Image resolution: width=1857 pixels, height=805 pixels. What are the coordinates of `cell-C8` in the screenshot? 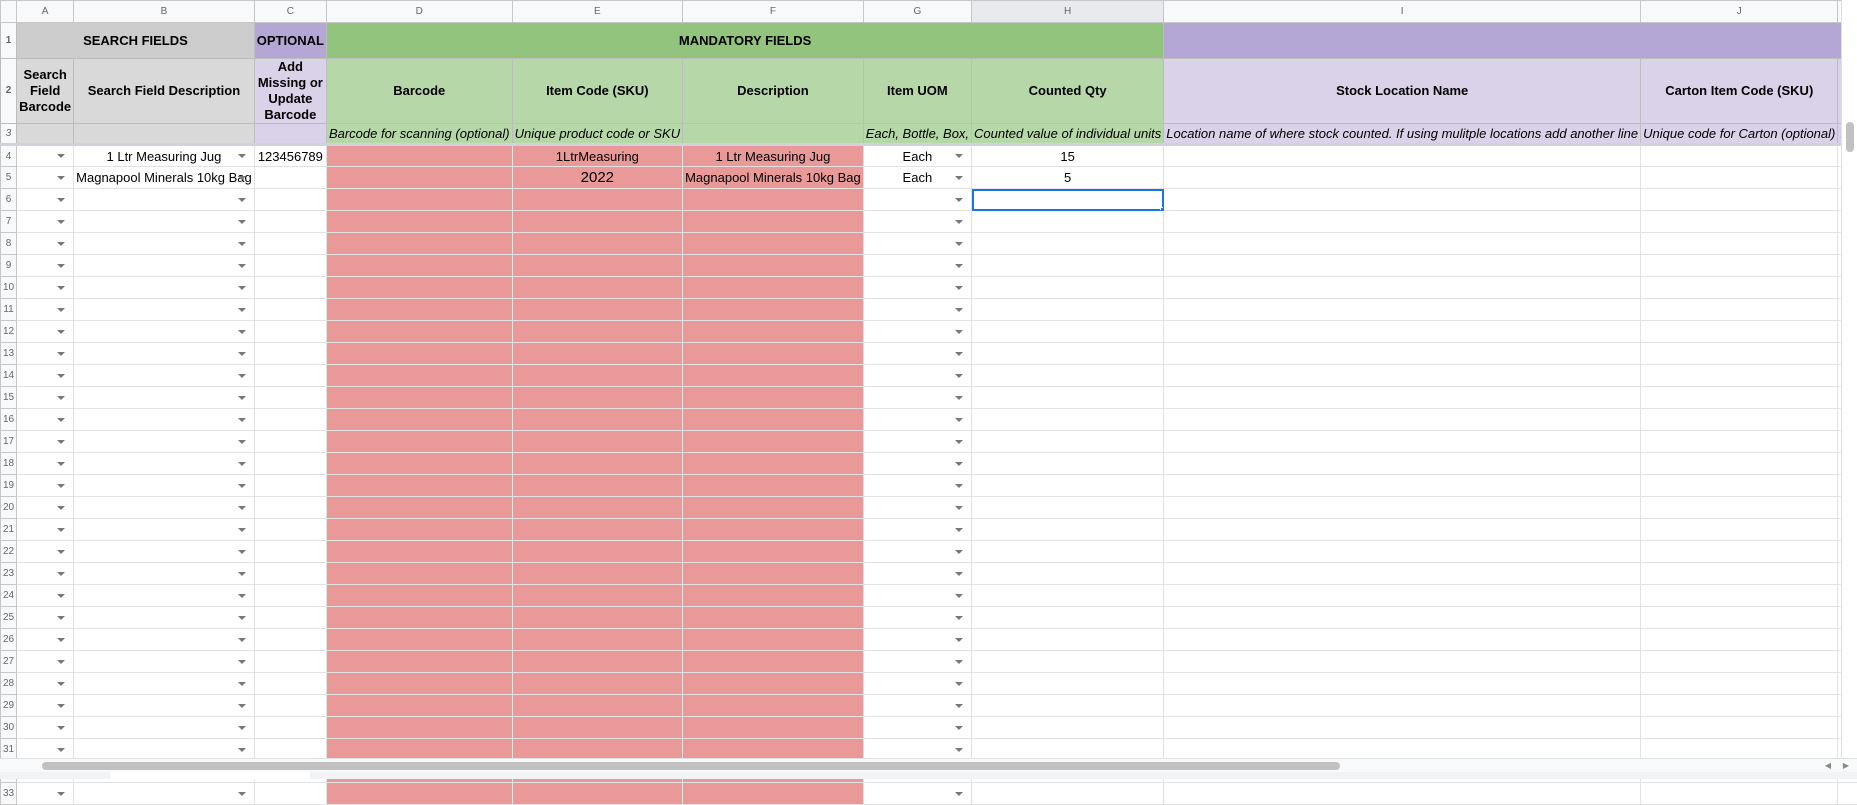 It's located at (290, 243).